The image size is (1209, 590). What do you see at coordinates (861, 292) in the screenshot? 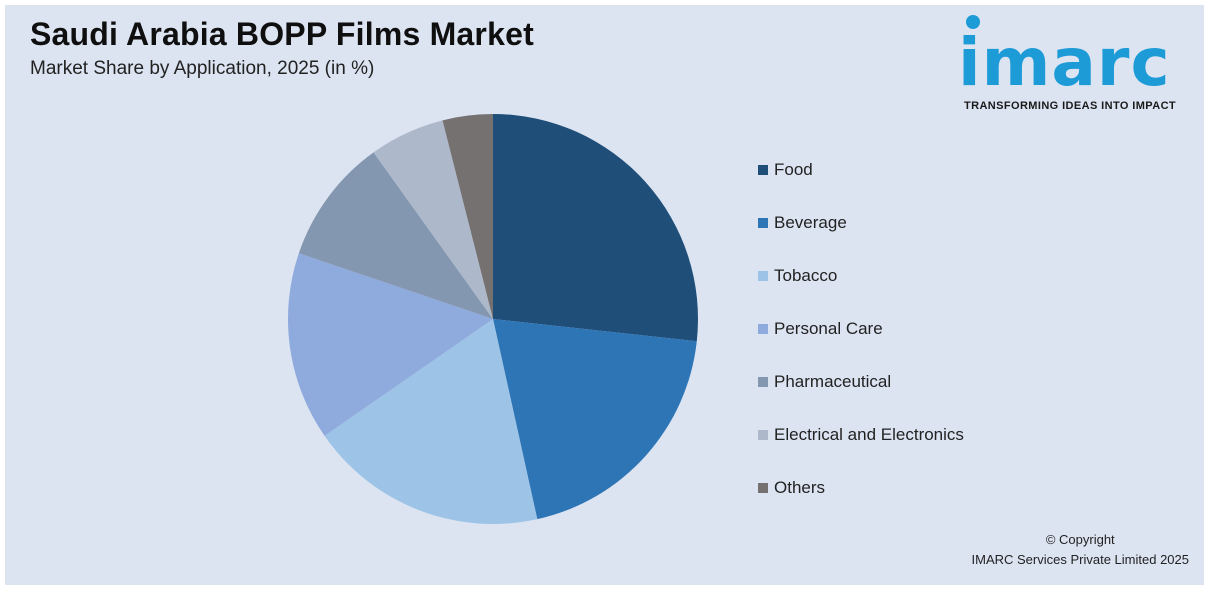
I see `legend-item: Tobacco` at bounding box center [861, 292].